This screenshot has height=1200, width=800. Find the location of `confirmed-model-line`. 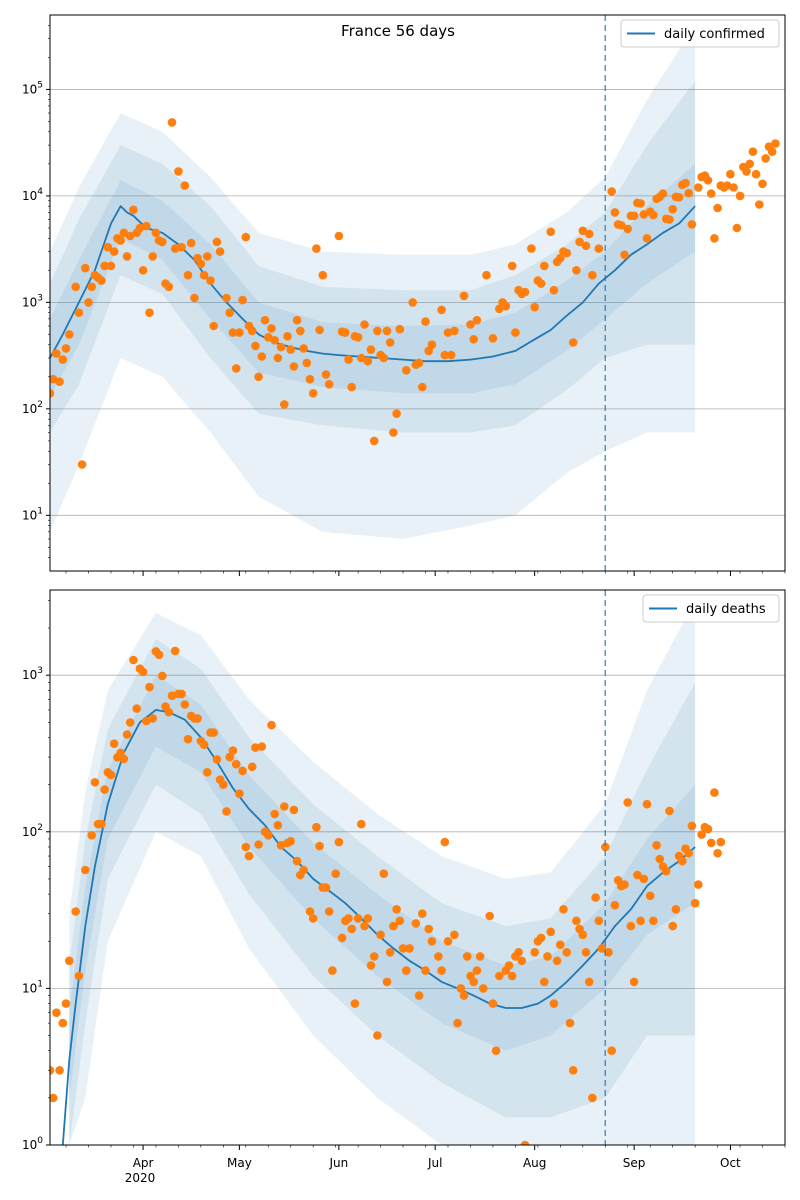

confirmed-model-line is located at coordinates (373, 284).